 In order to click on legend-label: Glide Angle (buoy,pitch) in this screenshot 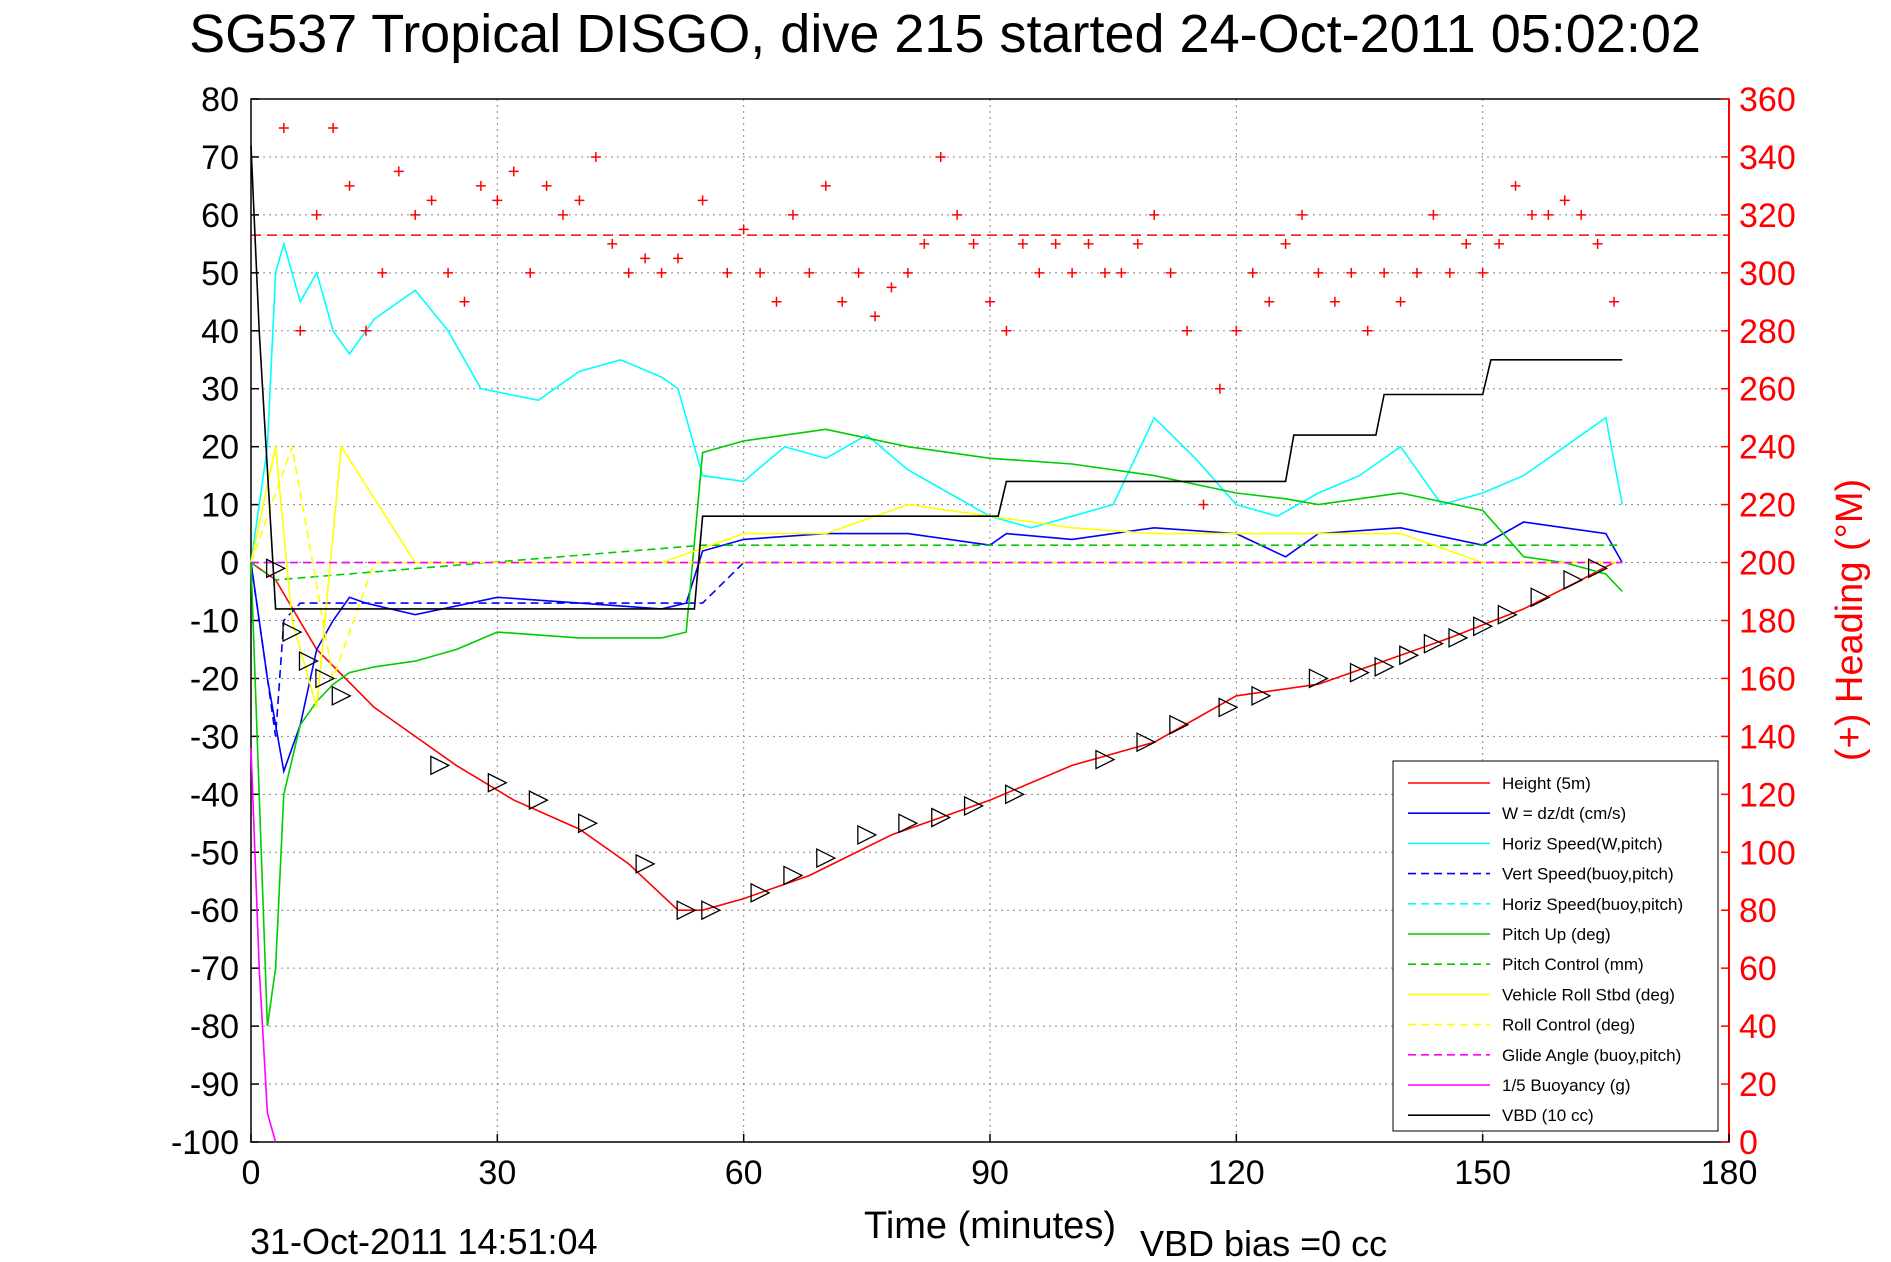, I will do `click(1591, 1055)`.